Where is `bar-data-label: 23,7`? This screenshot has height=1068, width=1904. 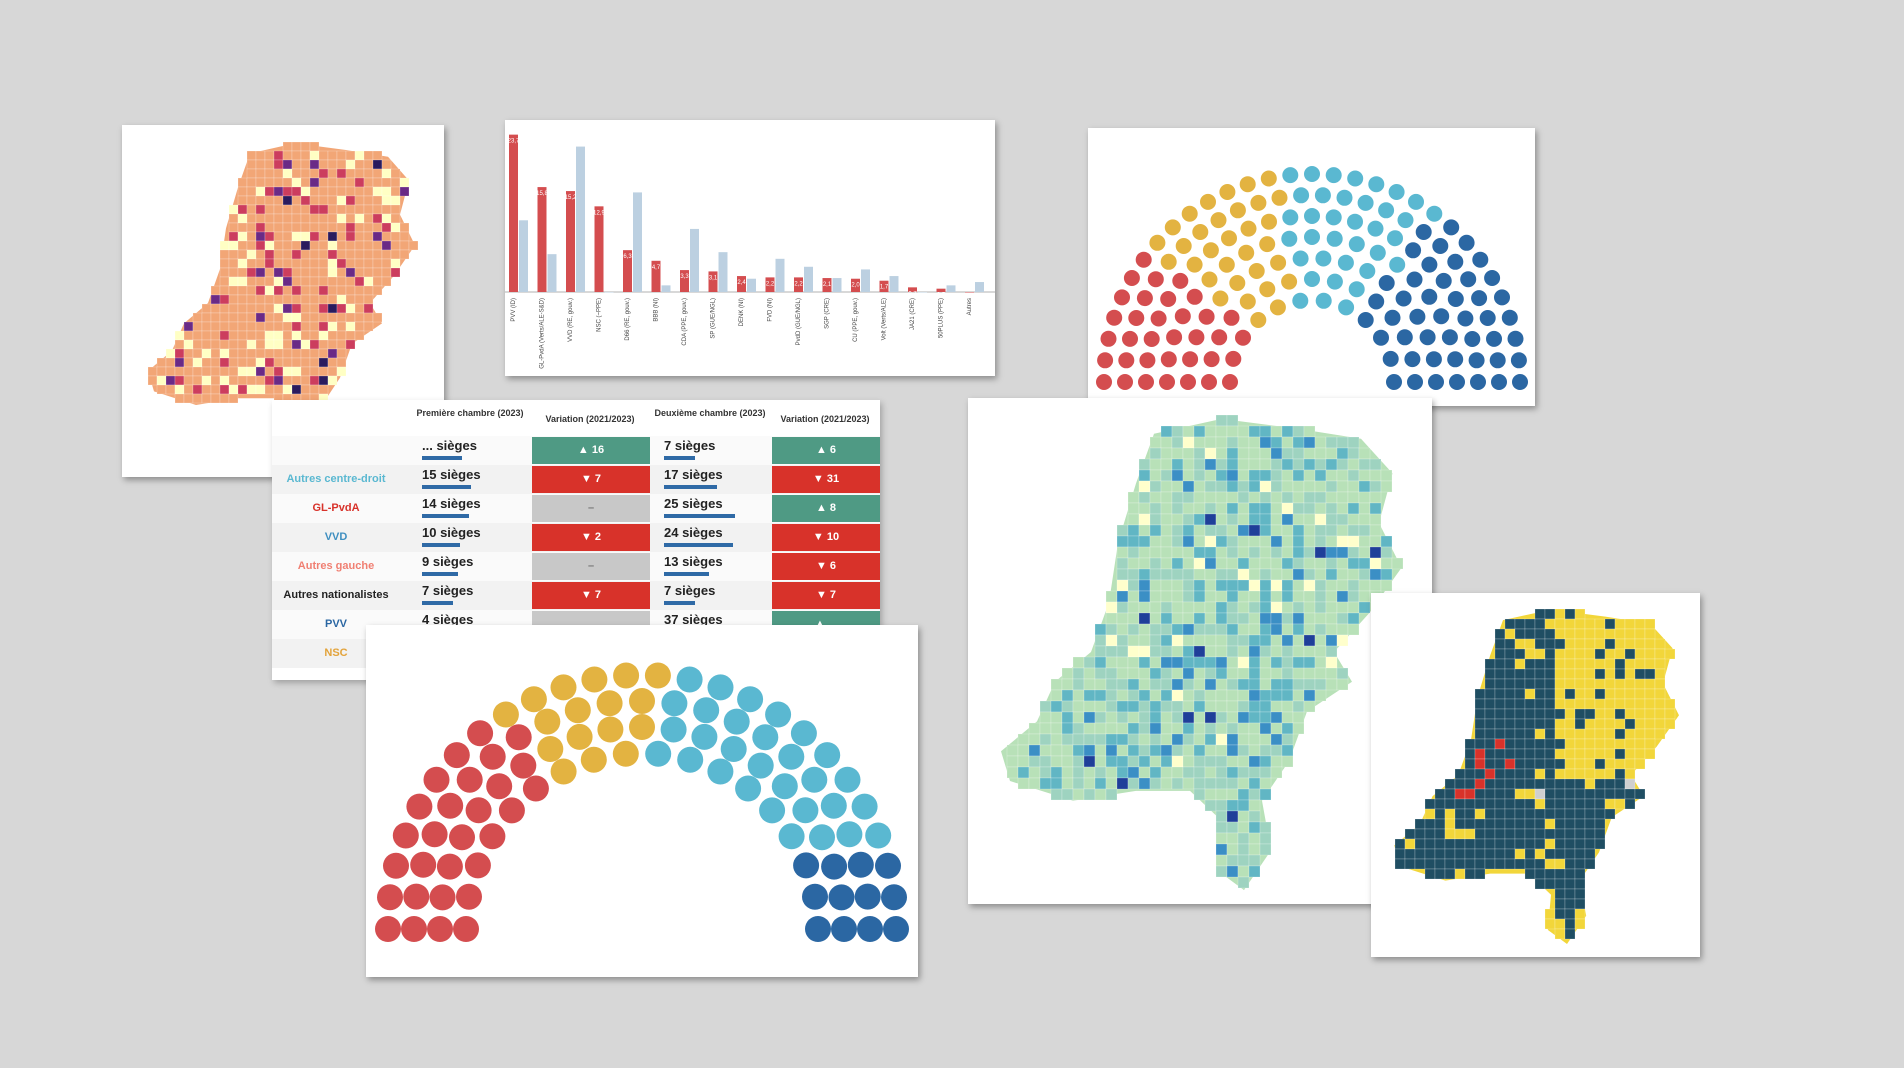 bar-data-label: 23,7 is located at coordinates (514, 142).